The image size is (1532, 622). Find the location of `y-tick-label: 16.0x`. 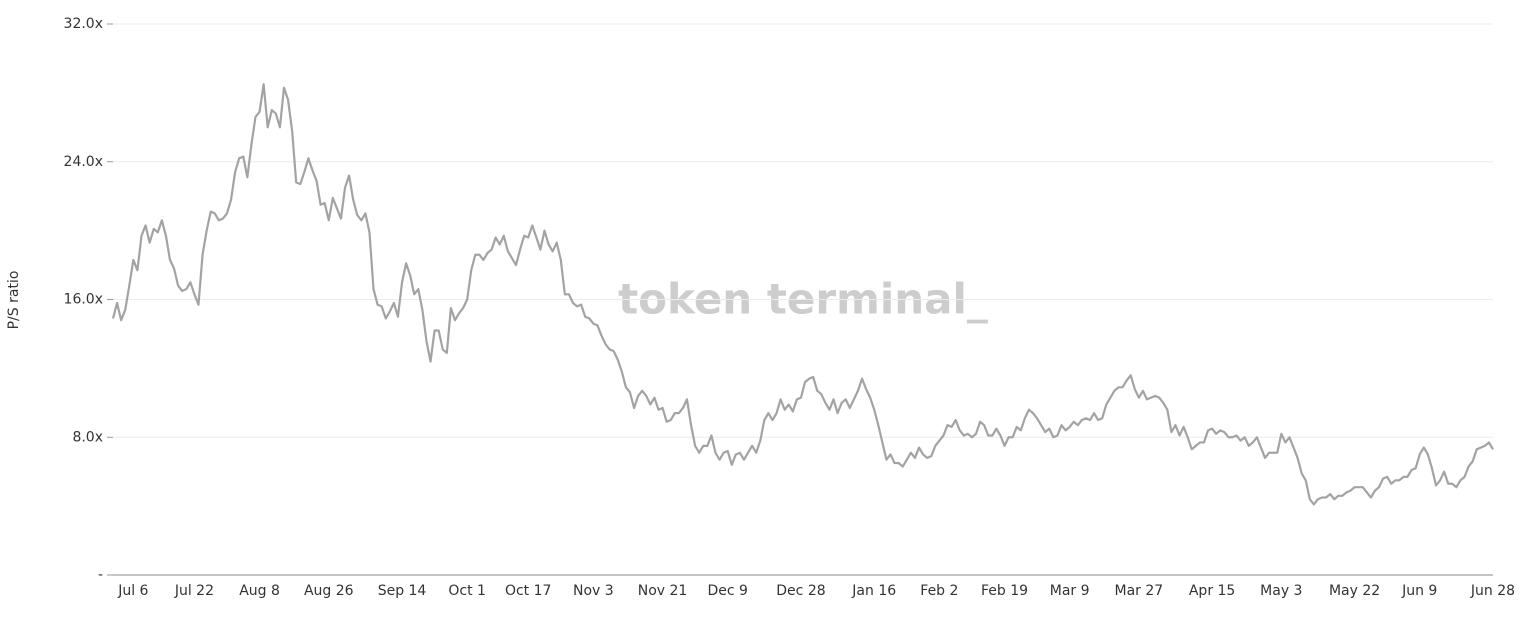

y-tick-label: 16.0x is located at coordinates (83, 300).